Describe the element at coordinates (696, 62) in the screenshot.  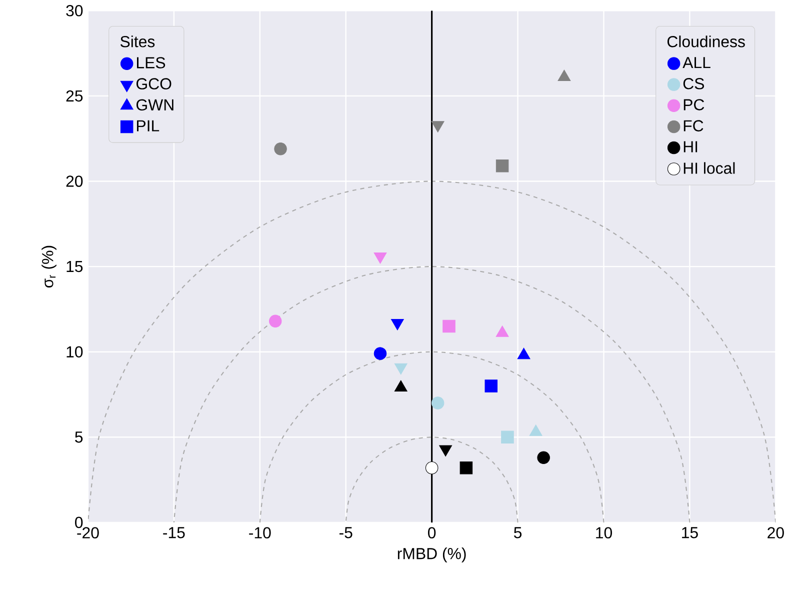
I see `legend-label: ALL` at that location.